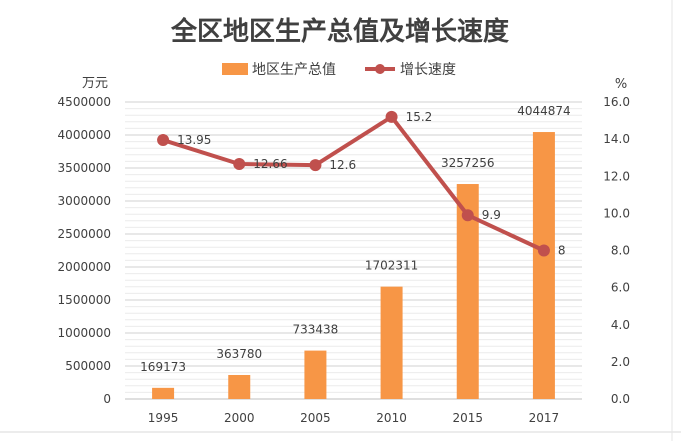  Describe the element at coordinates (620, 325) in the screenshot. I see `right-tick-label: 4.0` at that location.